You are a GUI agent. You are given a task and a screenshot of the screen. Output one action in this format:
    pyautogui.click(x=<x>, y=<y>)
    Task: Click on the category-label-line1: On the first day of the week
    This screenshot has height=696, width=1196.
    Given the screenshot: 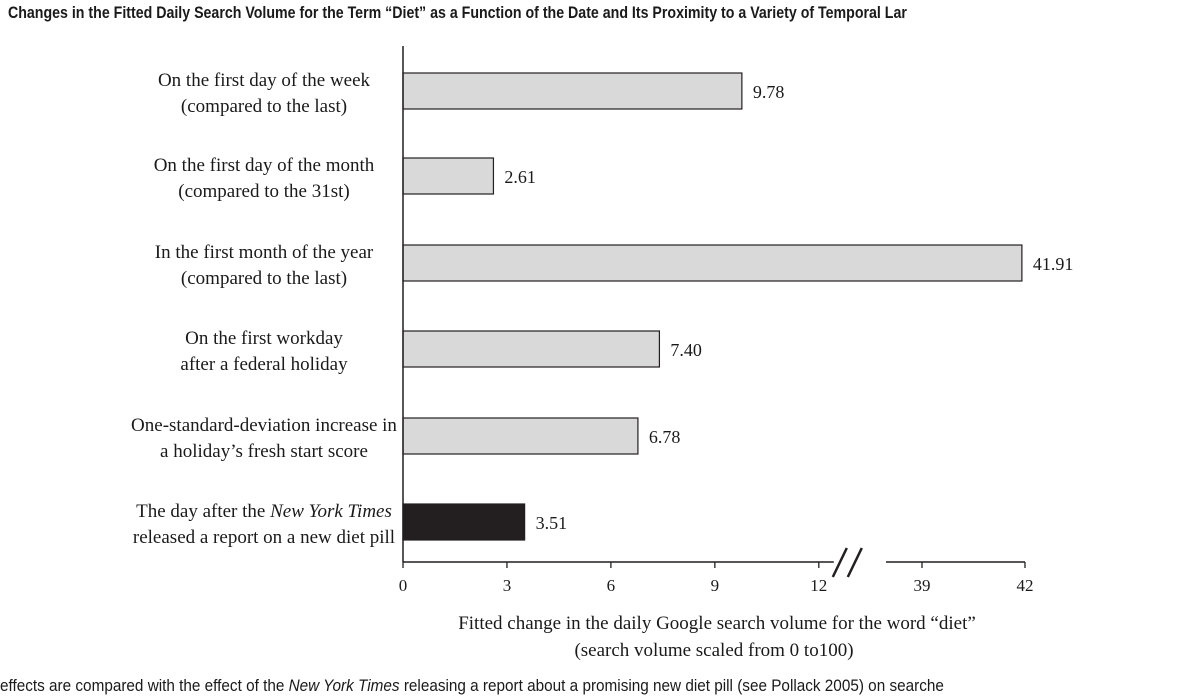 What is the action you would take?
    pyautogui.click(x=264, y=80)
    